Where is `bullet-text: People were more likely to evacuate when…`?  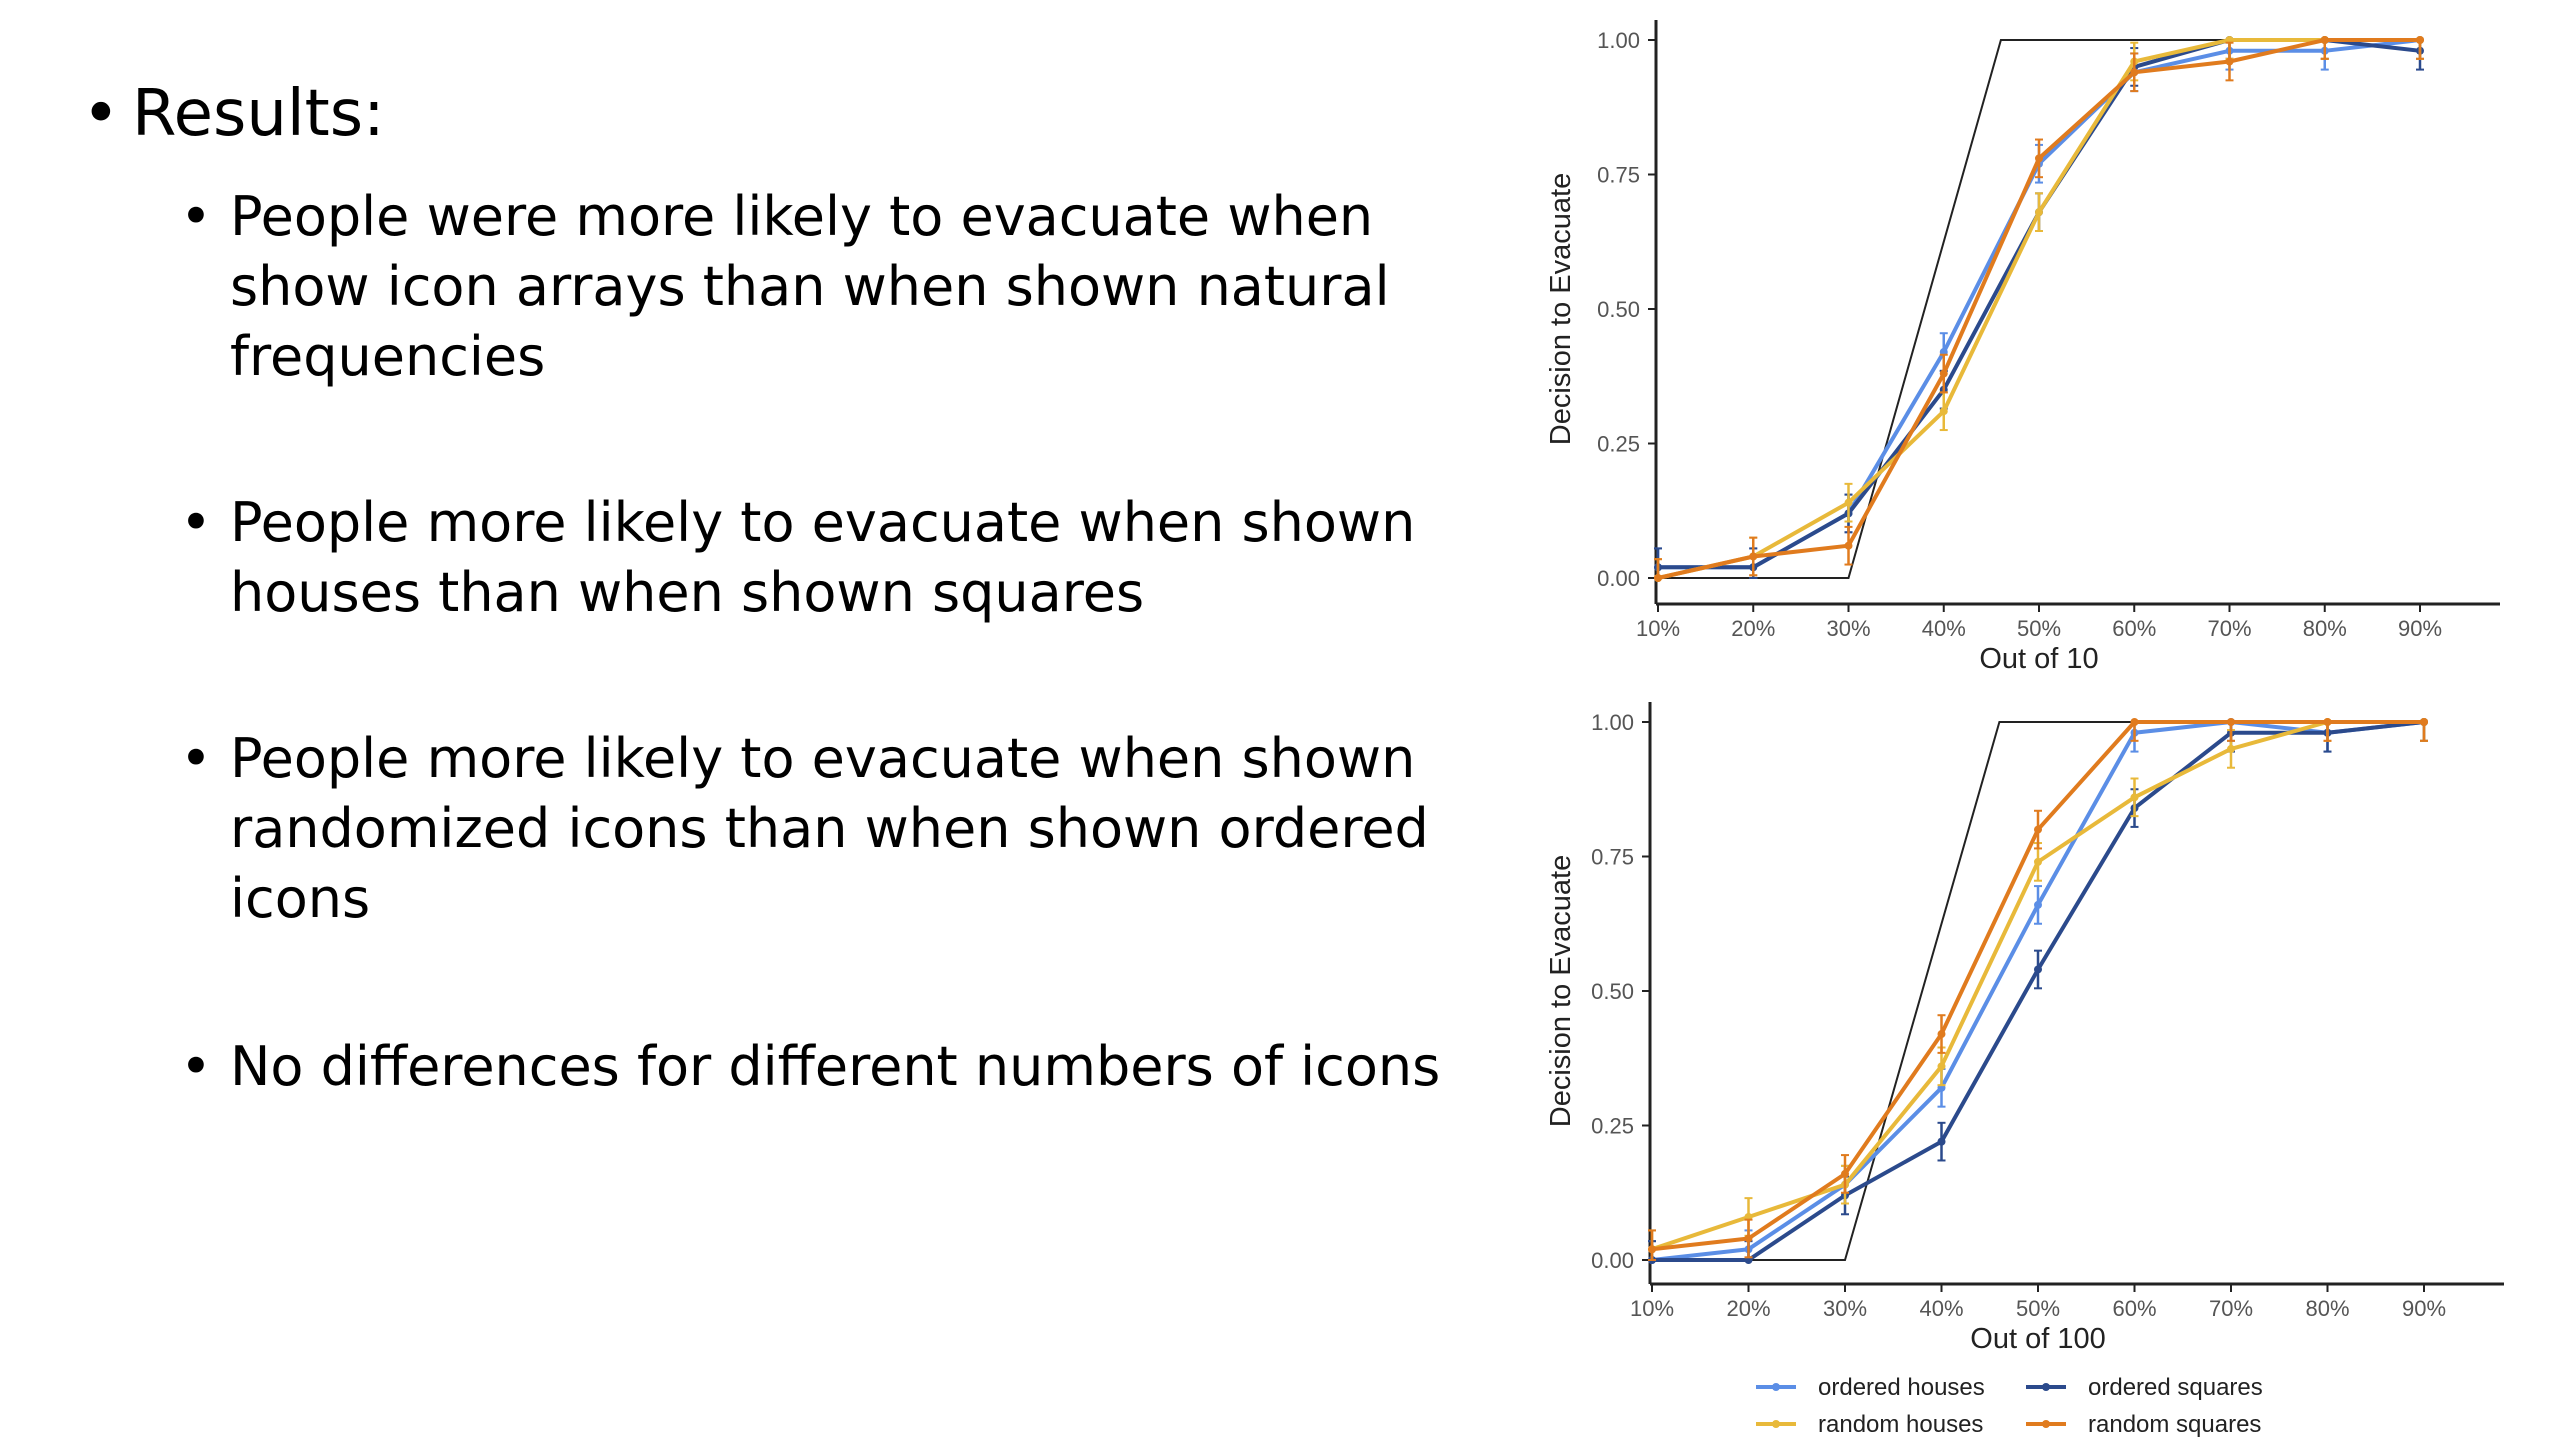
bullet-text: People were more likely to evacuate when… is located at coordinates (810, 286).